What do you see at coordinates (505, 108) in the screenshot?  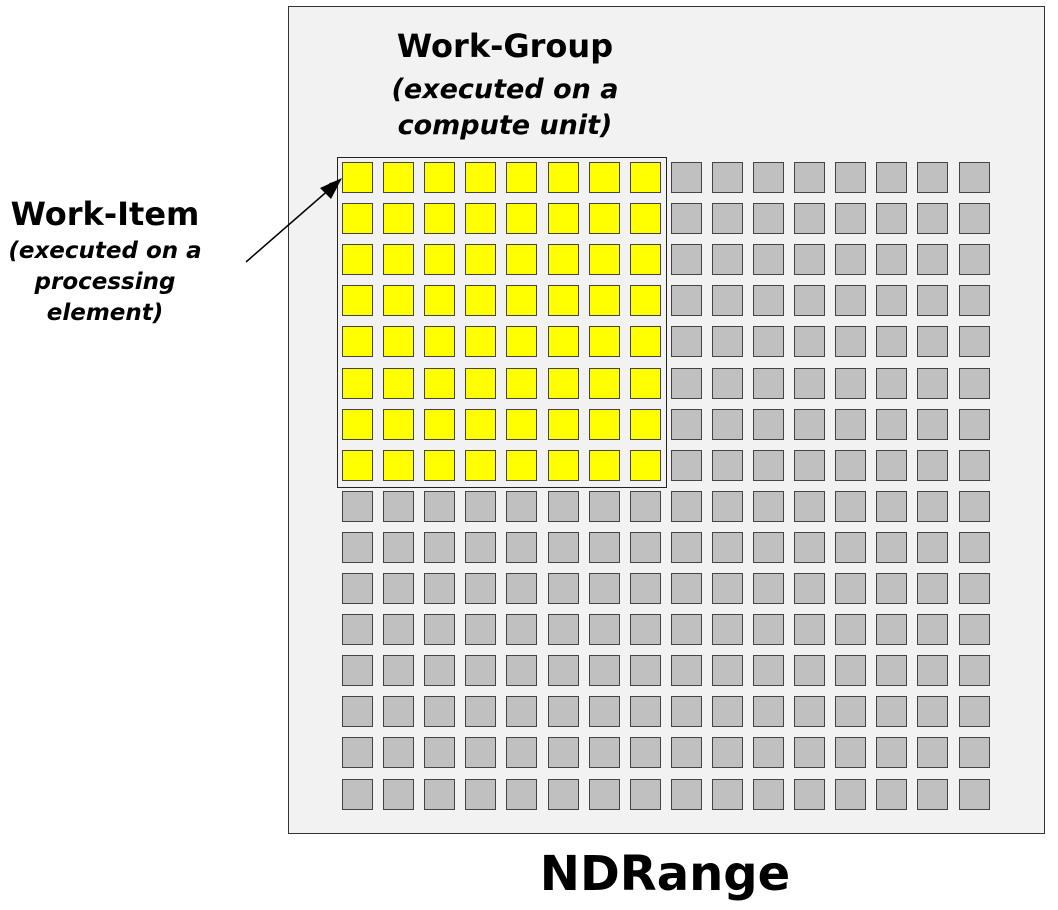 I see `work-group-subtitle: (executed on a compute unit)` at bounding box center [505, 108].